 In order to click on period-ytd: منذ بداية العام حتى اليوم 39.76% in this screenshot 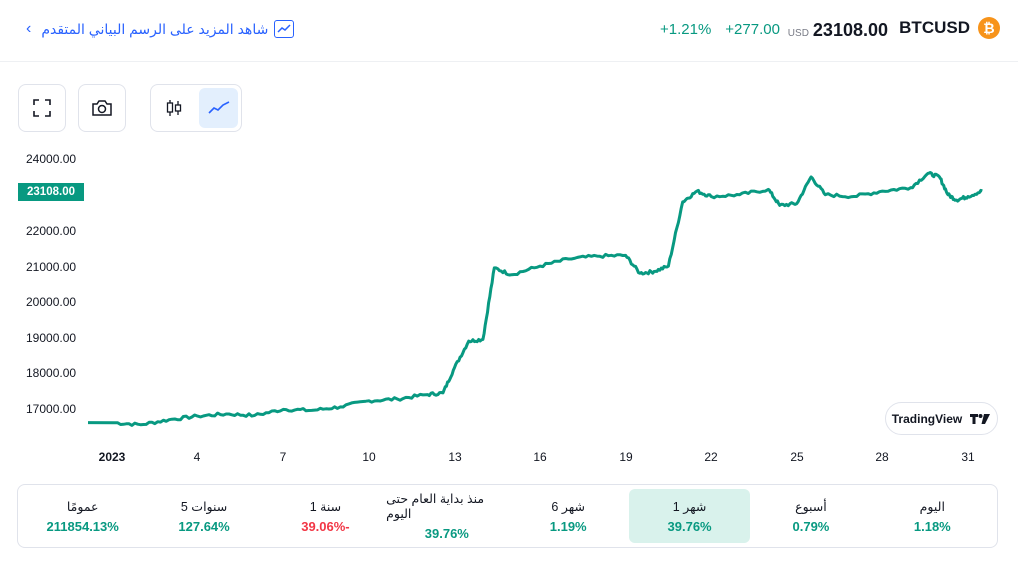, I will do `click(446, 516)`.